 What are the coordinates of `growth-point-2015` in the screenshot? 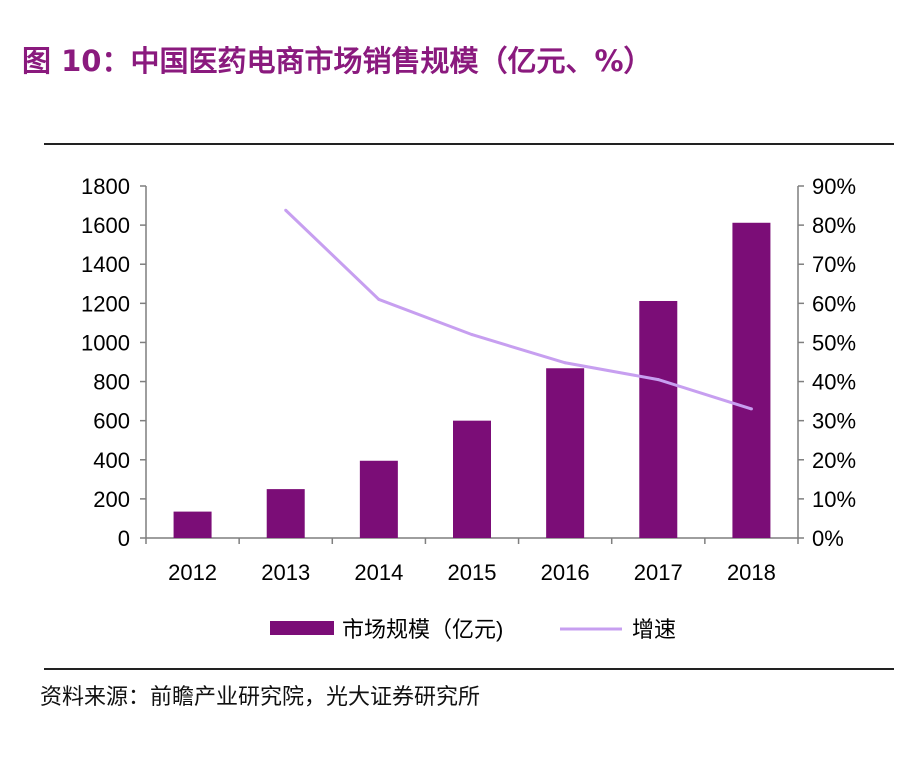 It's located at (472, 335).